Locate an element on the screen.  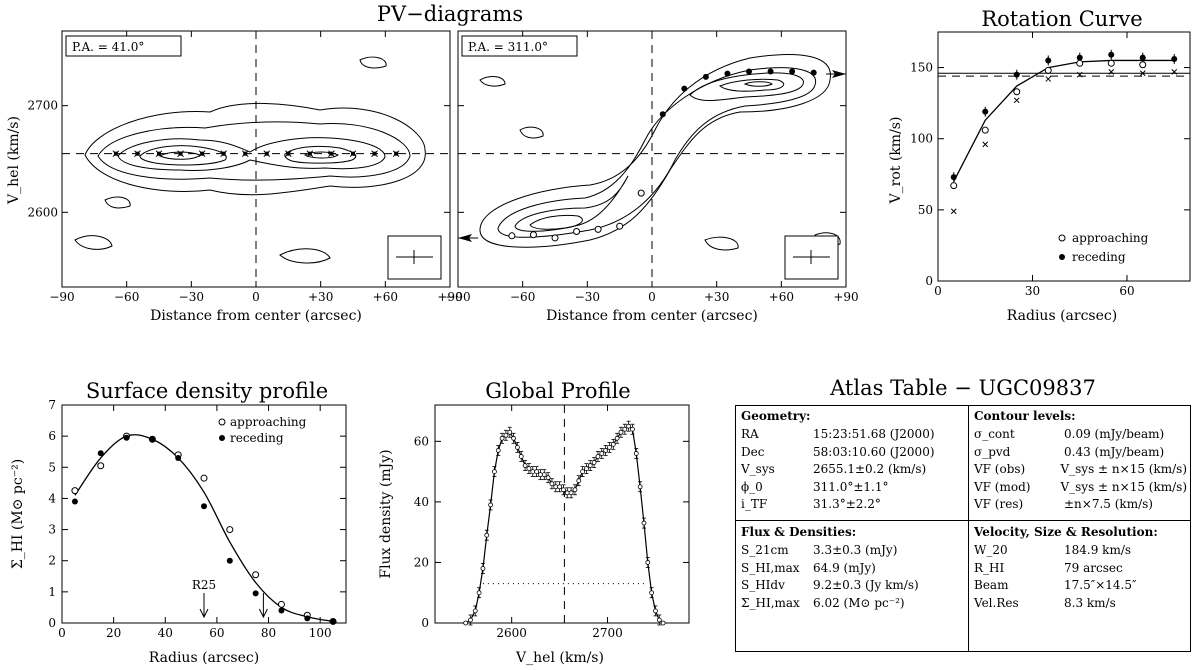
atlas-geometry-key: ϕ_0 is located at coordinates (752, 486).